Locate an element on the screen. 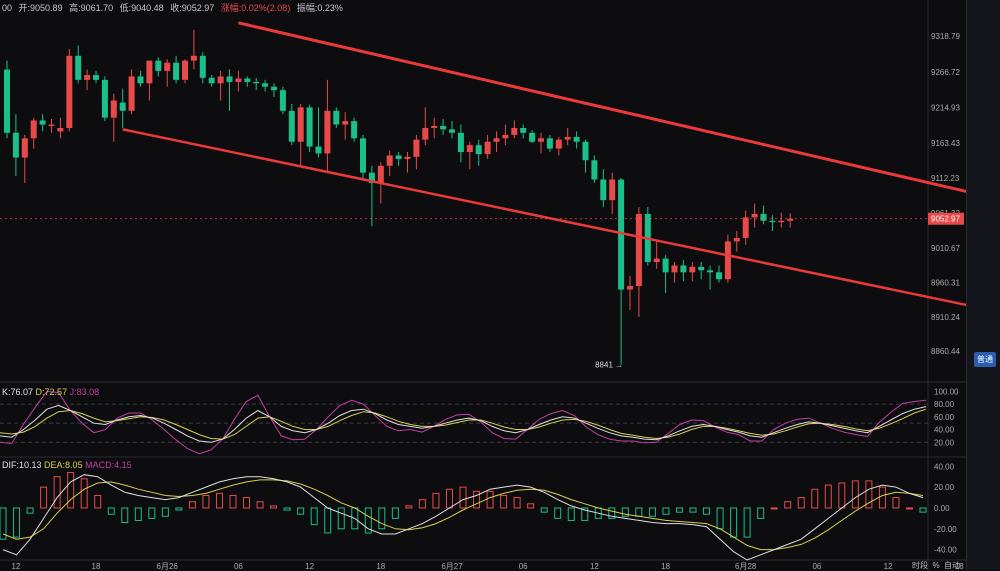 This screenshot has width=1000, height=571. kdj-tick-label: 100.00 is located at coordinates (946, 391).